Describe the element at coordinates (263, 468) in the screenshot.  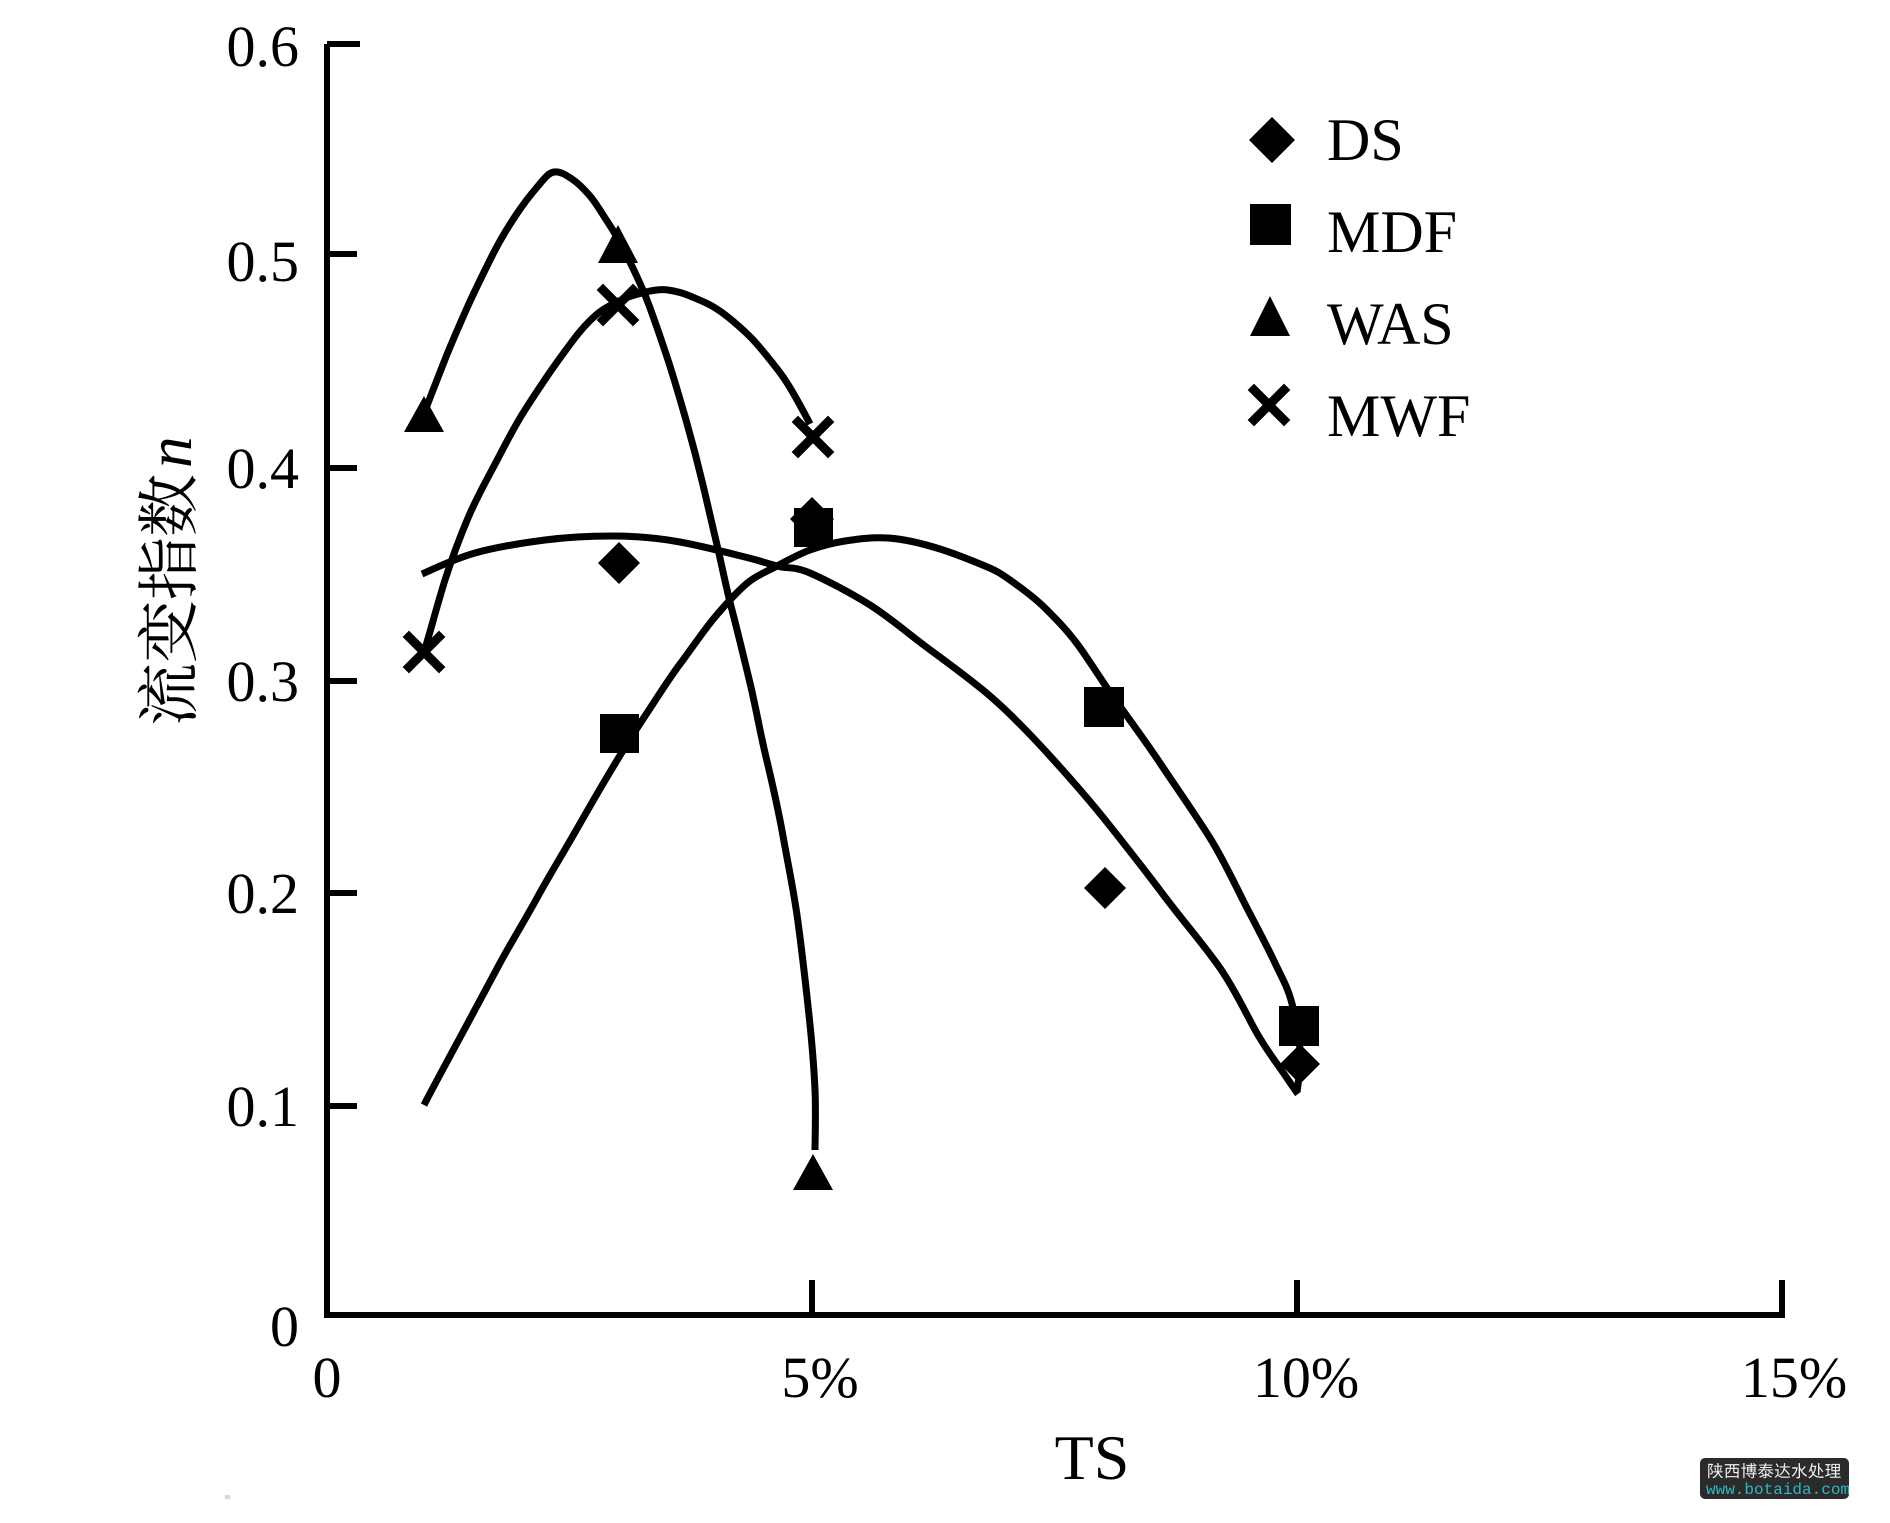
I see `svg-text: 0.4` at that location.